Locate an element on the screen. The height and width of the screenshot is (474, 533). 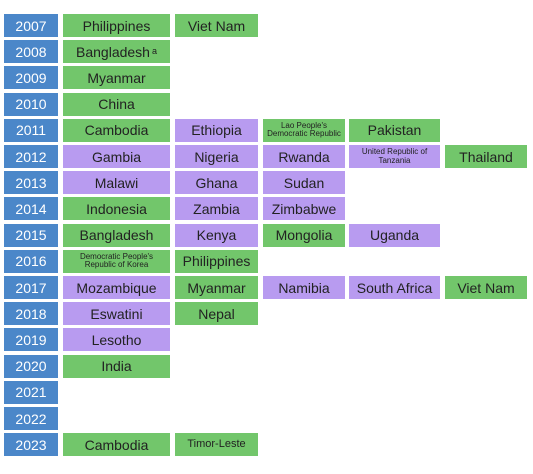
country-label: Gambia is located at coordinates (116, 156).